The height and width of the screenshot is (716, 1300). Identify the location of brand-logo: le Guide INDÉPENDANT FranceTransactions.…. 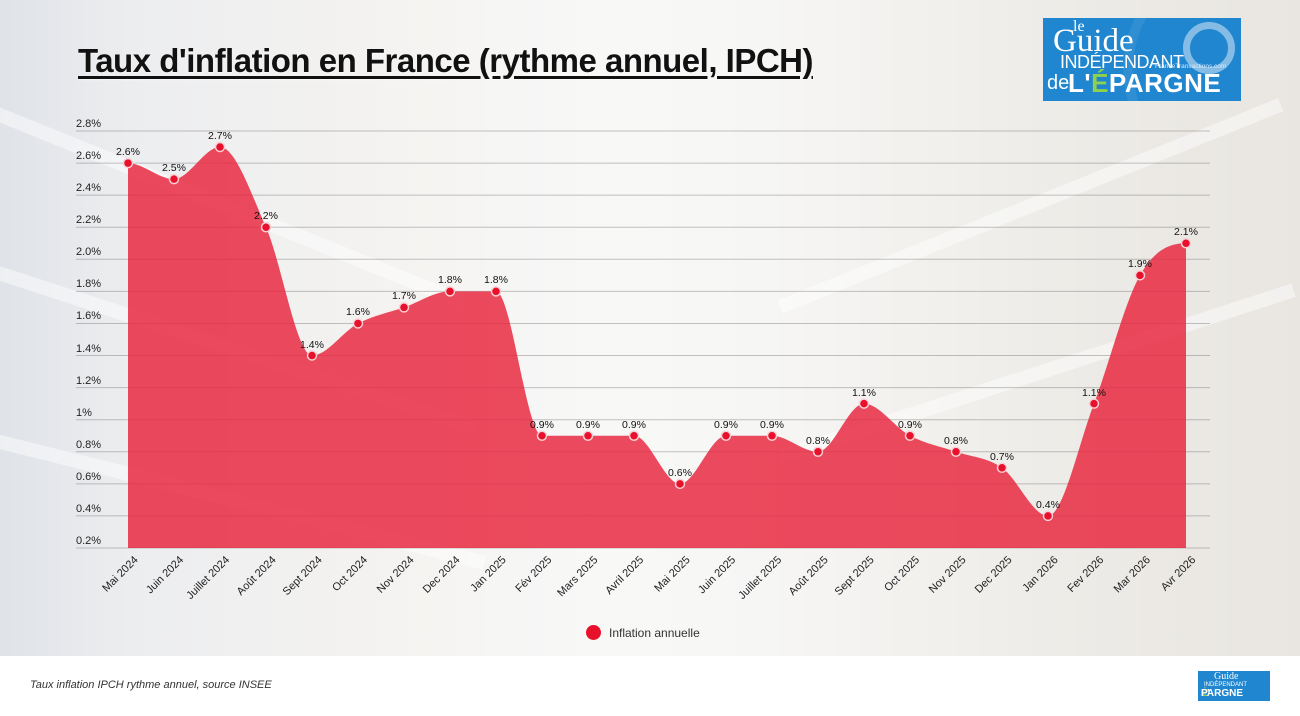
(1142, 59).